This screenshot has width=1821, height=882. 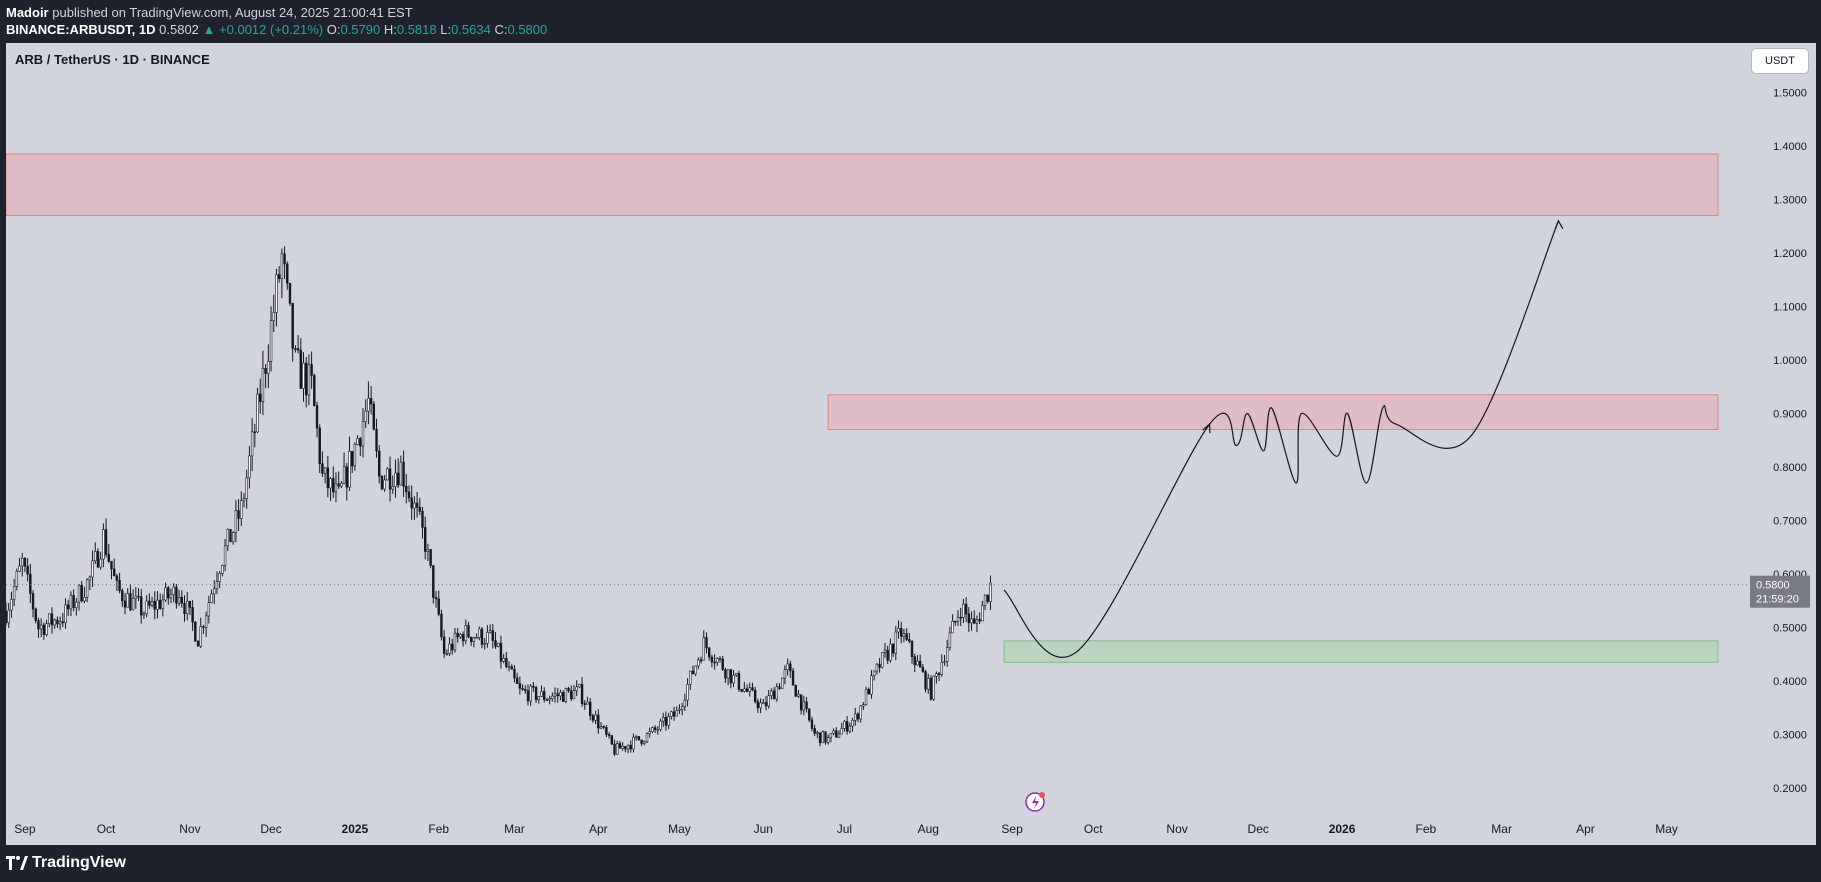 I want to click on x-tick-label: Mar, so click(x=1501, y=829).